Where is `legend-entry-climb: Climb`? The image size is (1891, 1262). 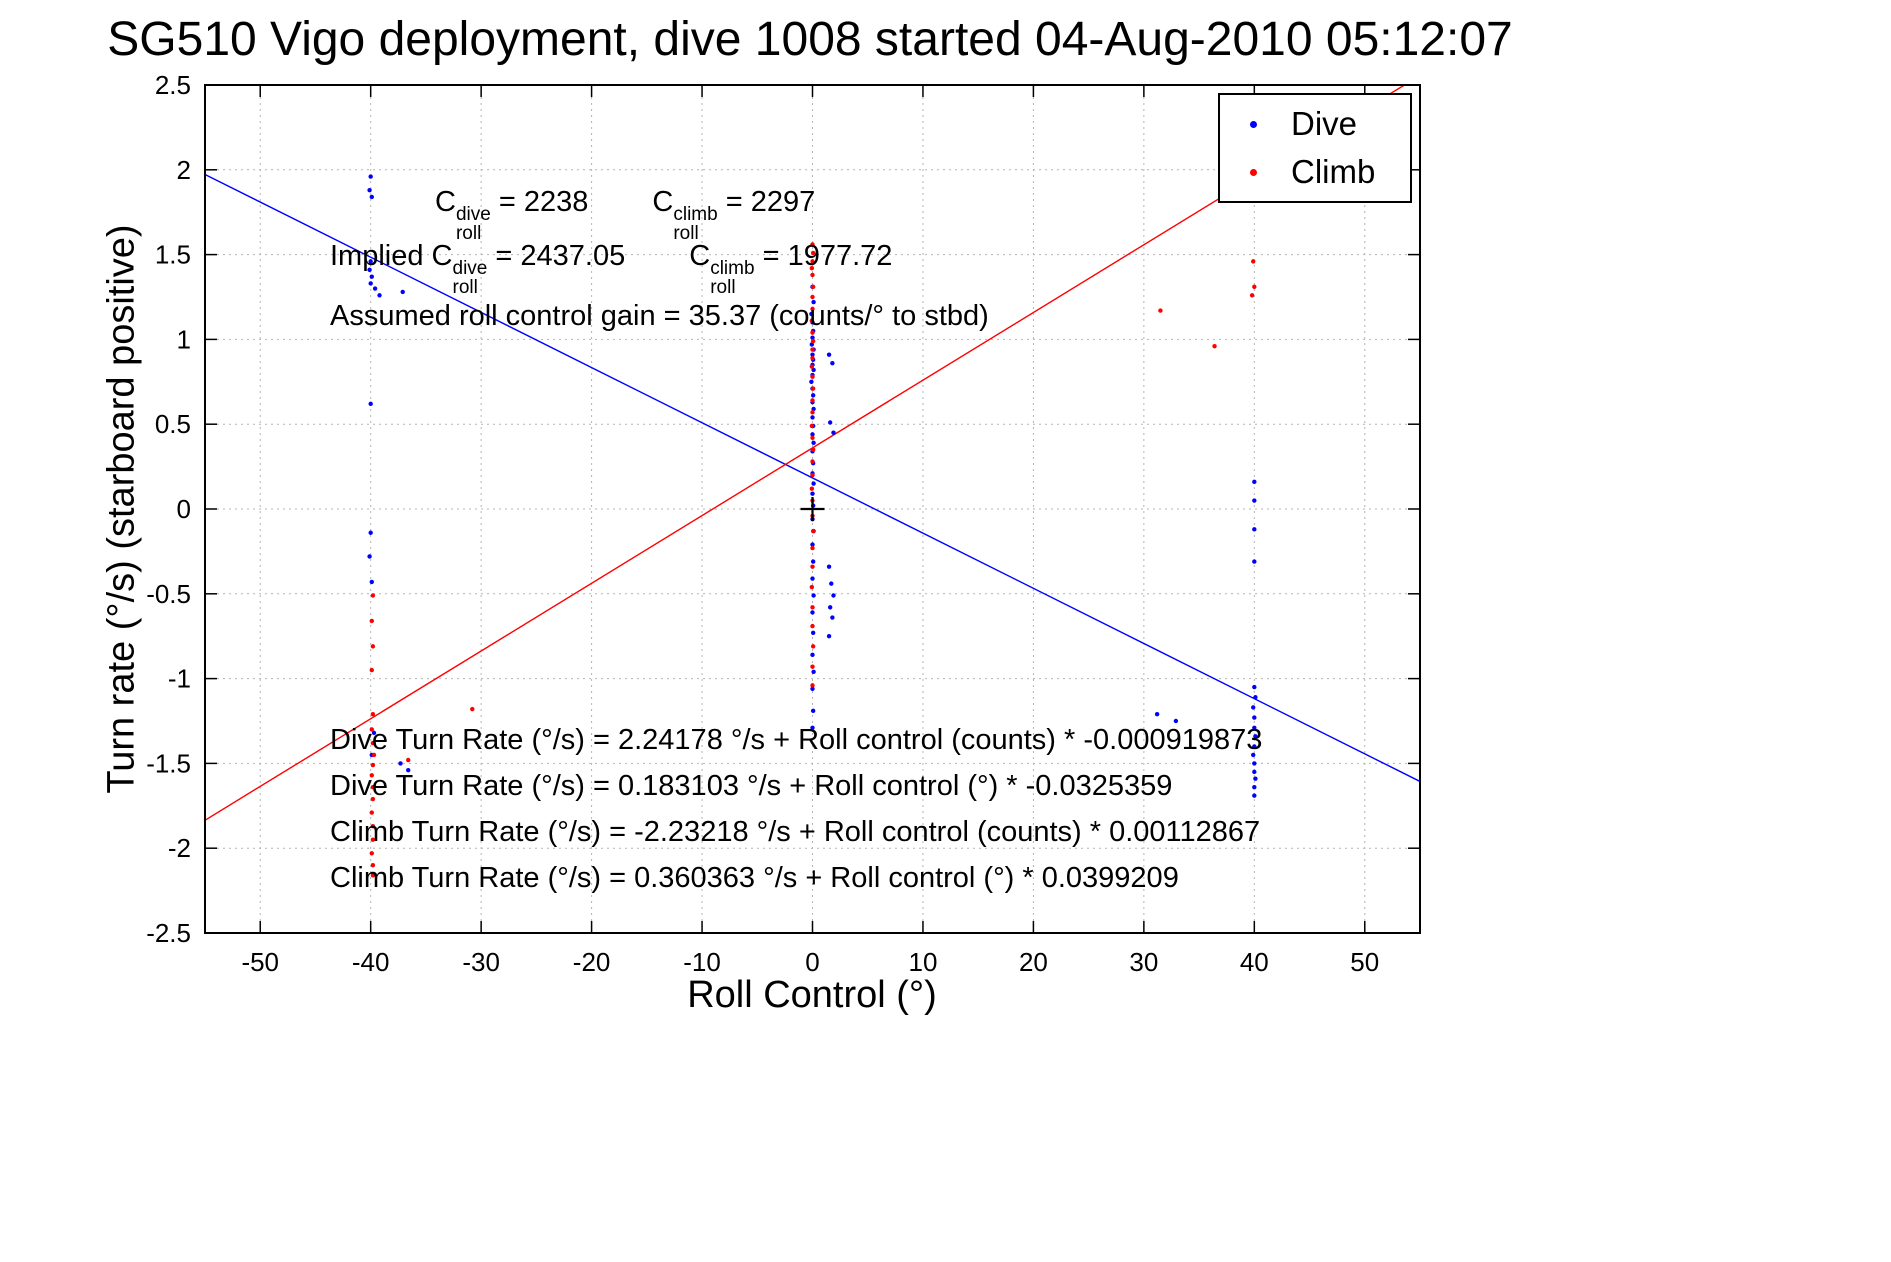 legend-entry-climb: Climb is located at coordinates (1330, 172).